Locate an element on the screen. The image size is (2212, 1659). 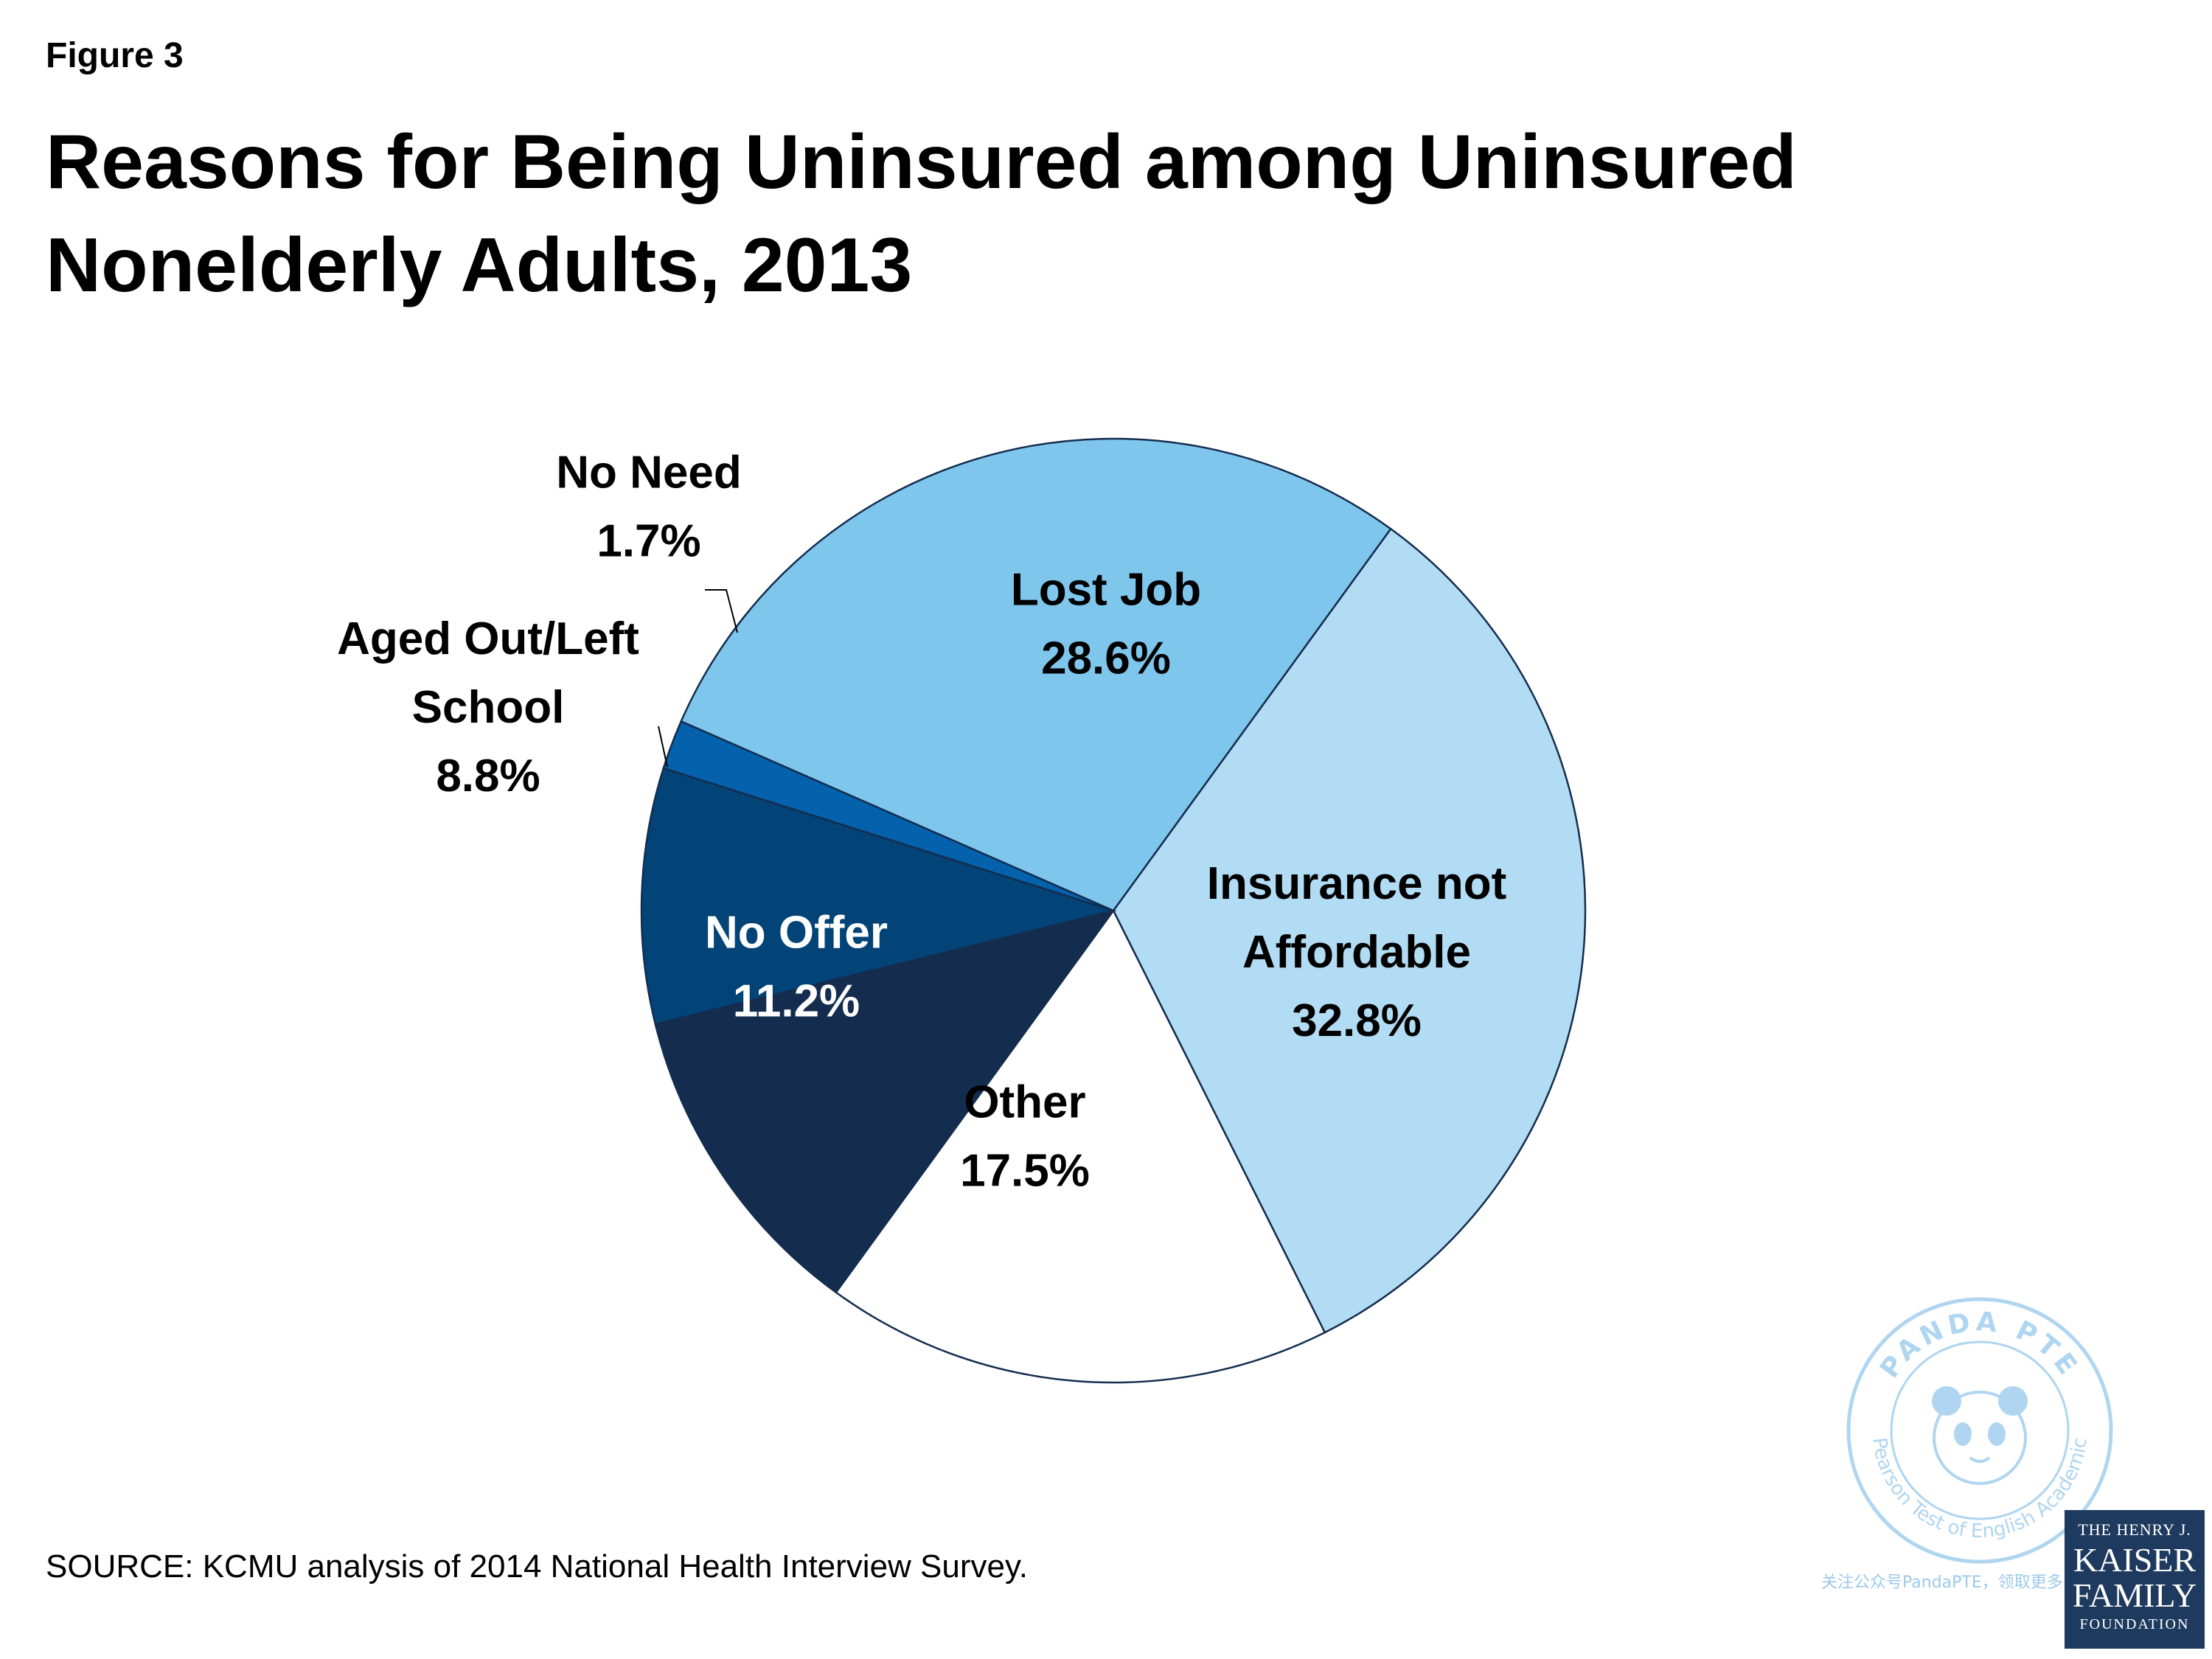
slice-value-insurance-not-affordable: 32.8% is located at coordinates (1357, 1020).